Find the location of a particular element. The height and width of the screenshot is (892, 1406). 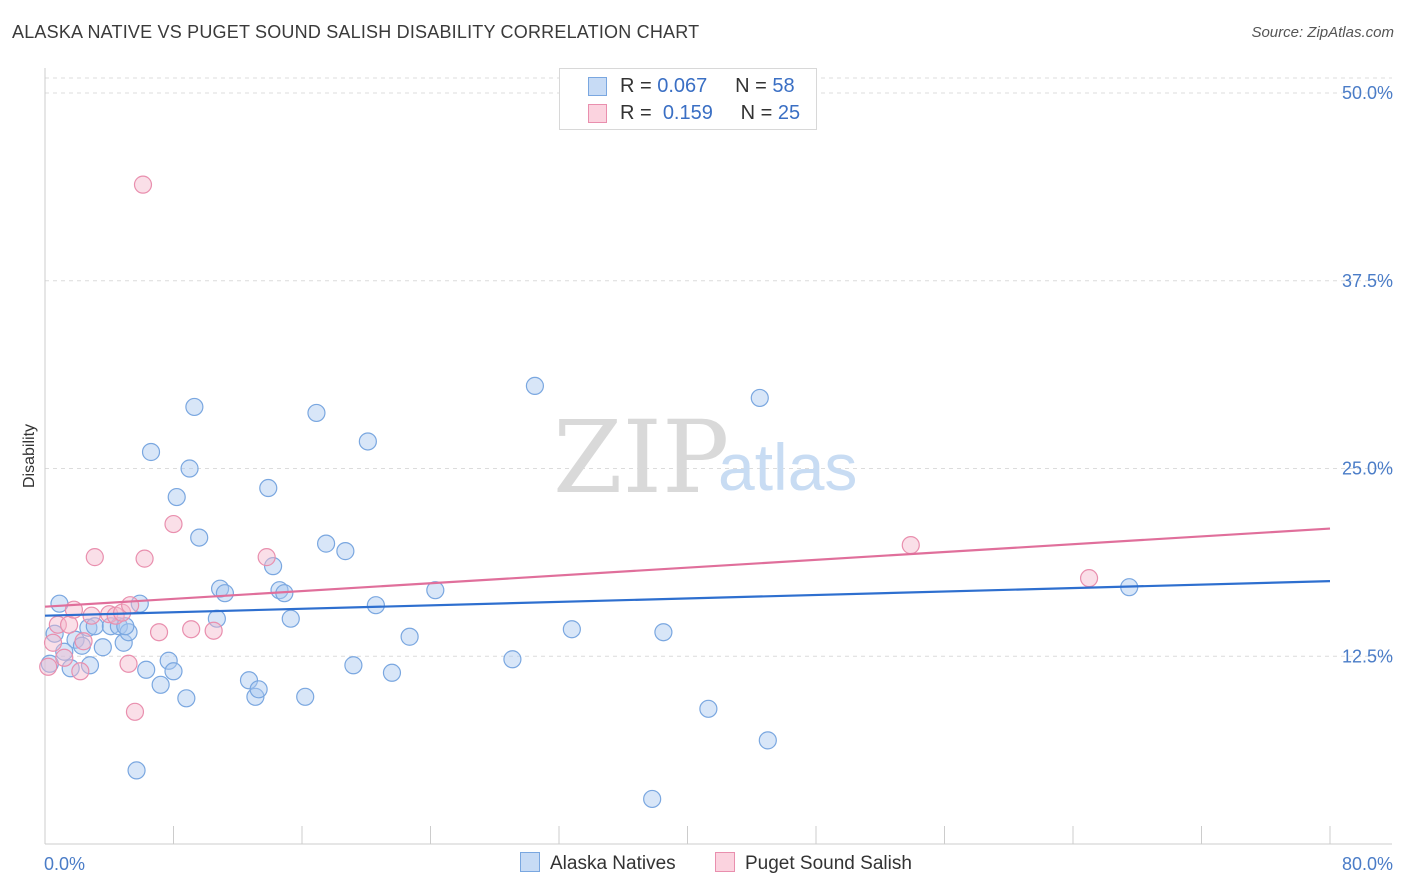

bottom-legend-puget-sound-salish: Puget Sound Salish is located at coordinates (813, 863).